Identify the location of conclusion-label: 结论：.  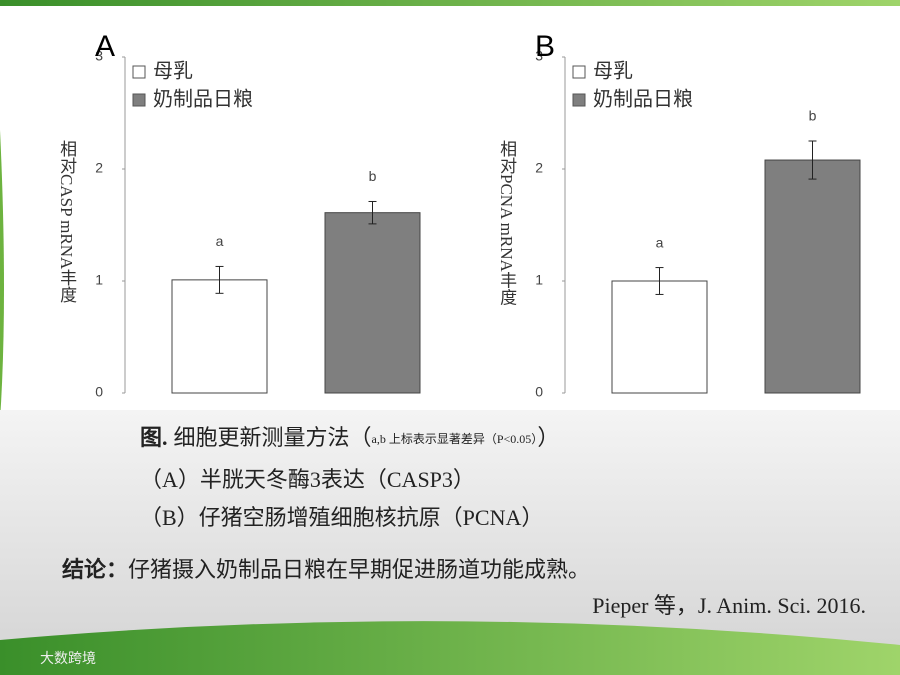
(95, 569).